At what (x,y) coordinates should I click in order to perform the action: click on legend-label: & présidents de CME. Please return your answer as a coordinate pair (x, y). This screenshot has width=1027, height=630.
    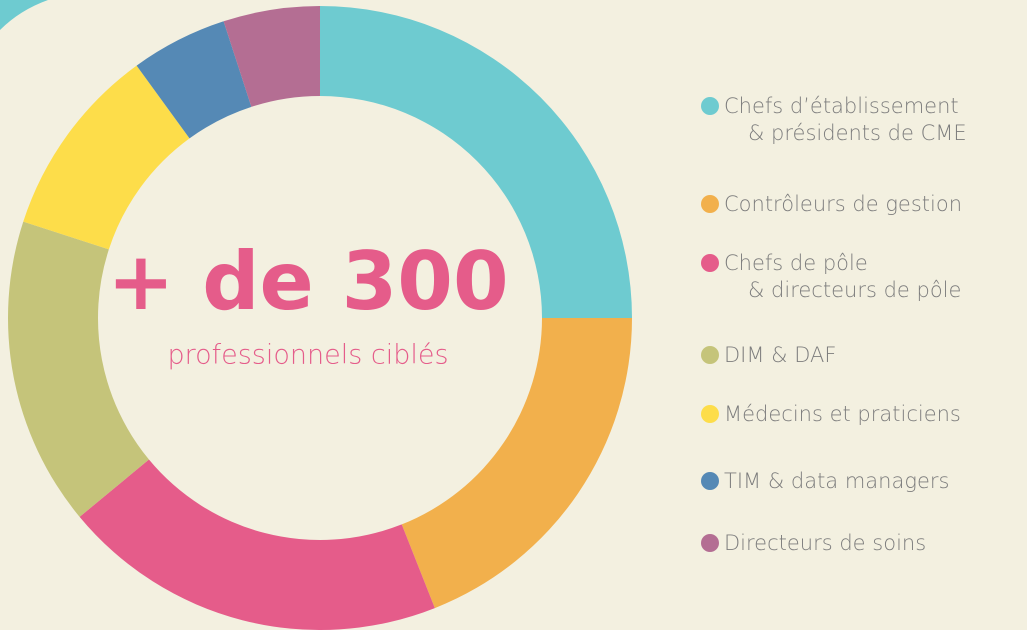
    Looking at the image, I should click on (857, 133).